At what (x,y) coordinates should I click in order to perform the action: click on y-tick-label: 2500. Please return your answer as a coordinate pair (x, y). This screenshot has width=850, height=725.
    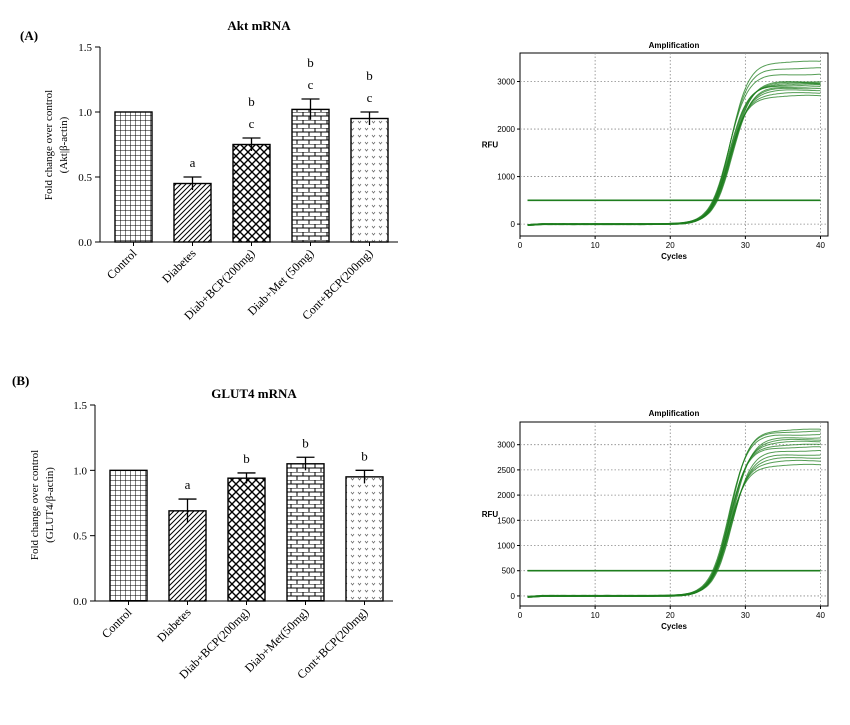
    Looking at the image, I should click on (506, 470).